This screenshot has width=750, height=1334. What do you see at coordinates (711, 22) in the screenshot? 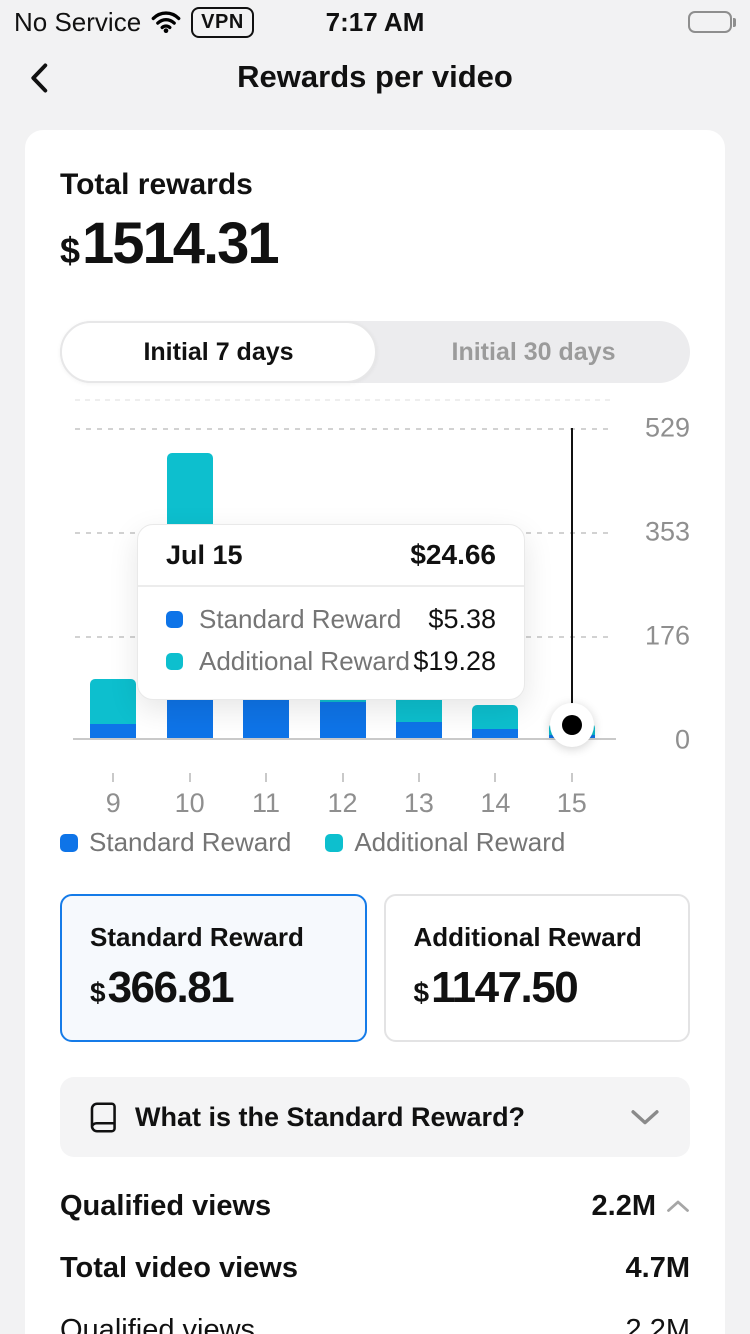
I see `battery-icon` at bounding box center [711, 22].